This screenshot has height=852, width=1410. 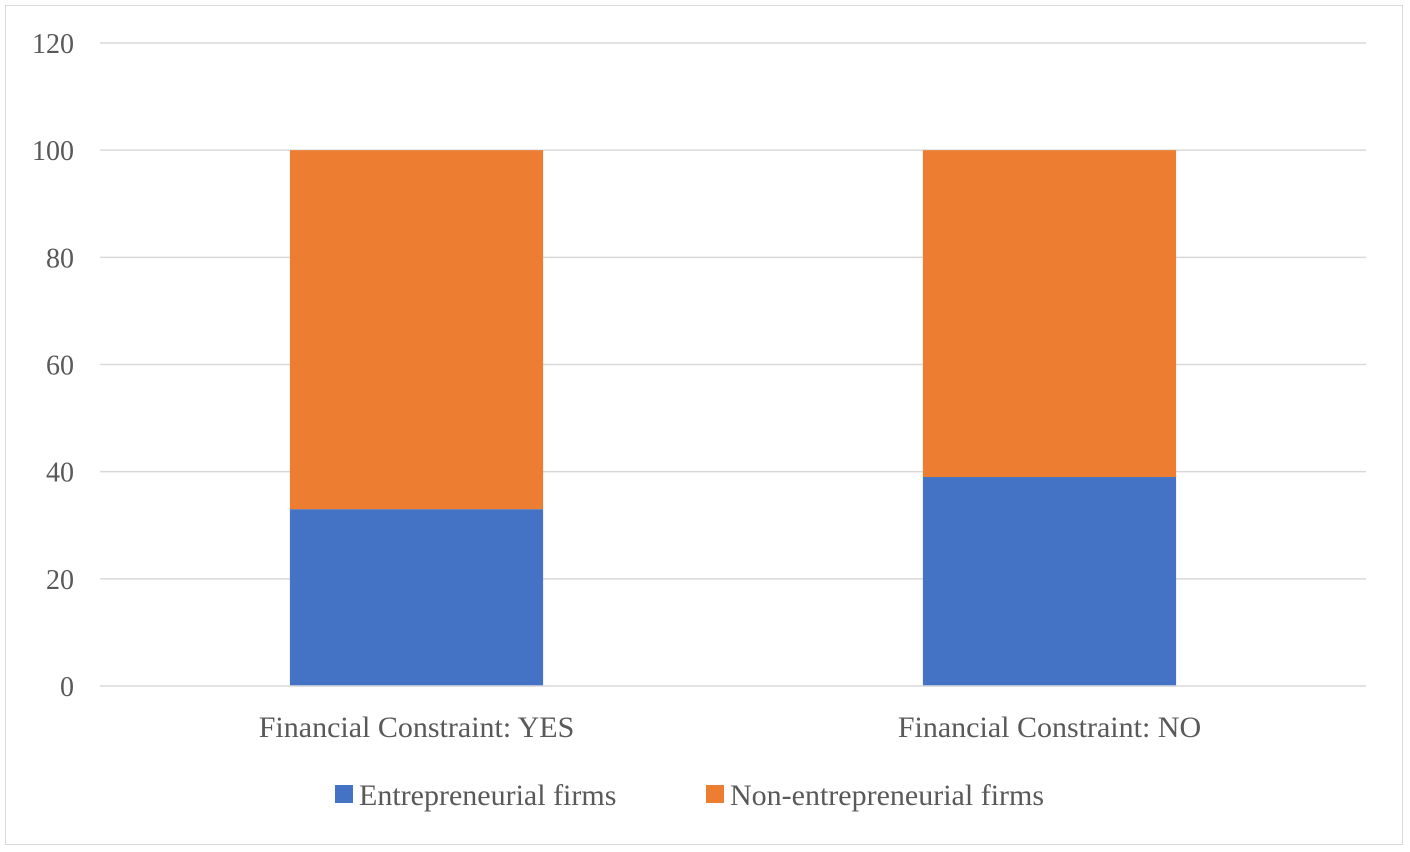 What do you see at coordinates (53, 151) in the screenshot?
I see `y-tick-label: 100` at bounding box center [53, 151].